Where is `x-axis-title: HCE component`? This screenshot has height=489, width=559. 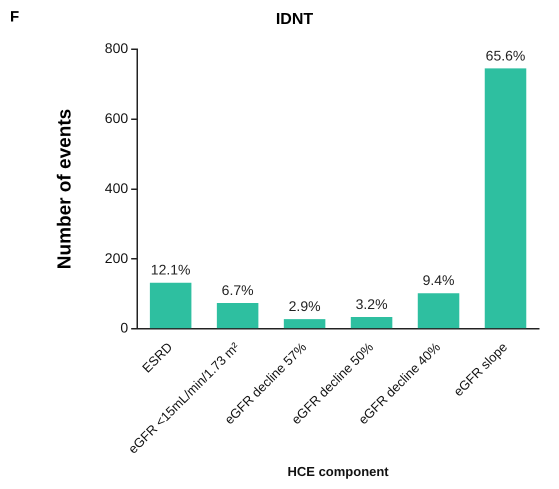 x-axis-title: HCE component is located at coordinates (339, 471).